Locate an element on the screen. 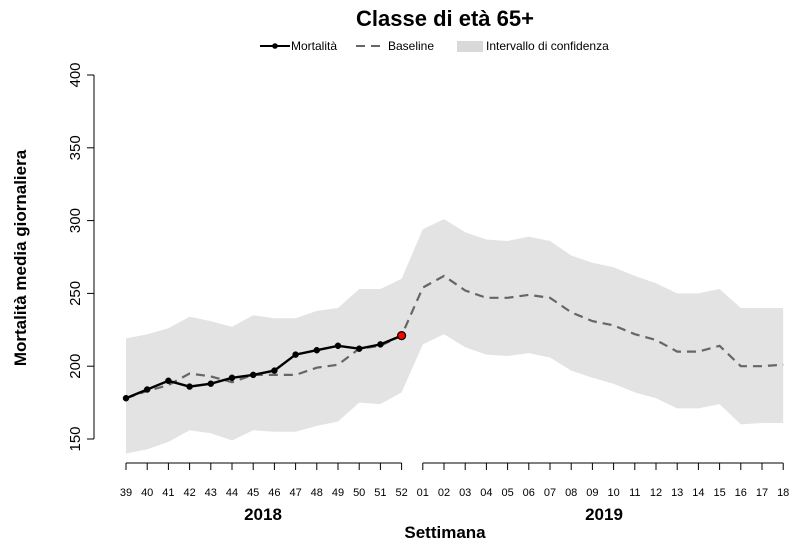  legend-mortalita-marker is located at coordinates (275, 46).